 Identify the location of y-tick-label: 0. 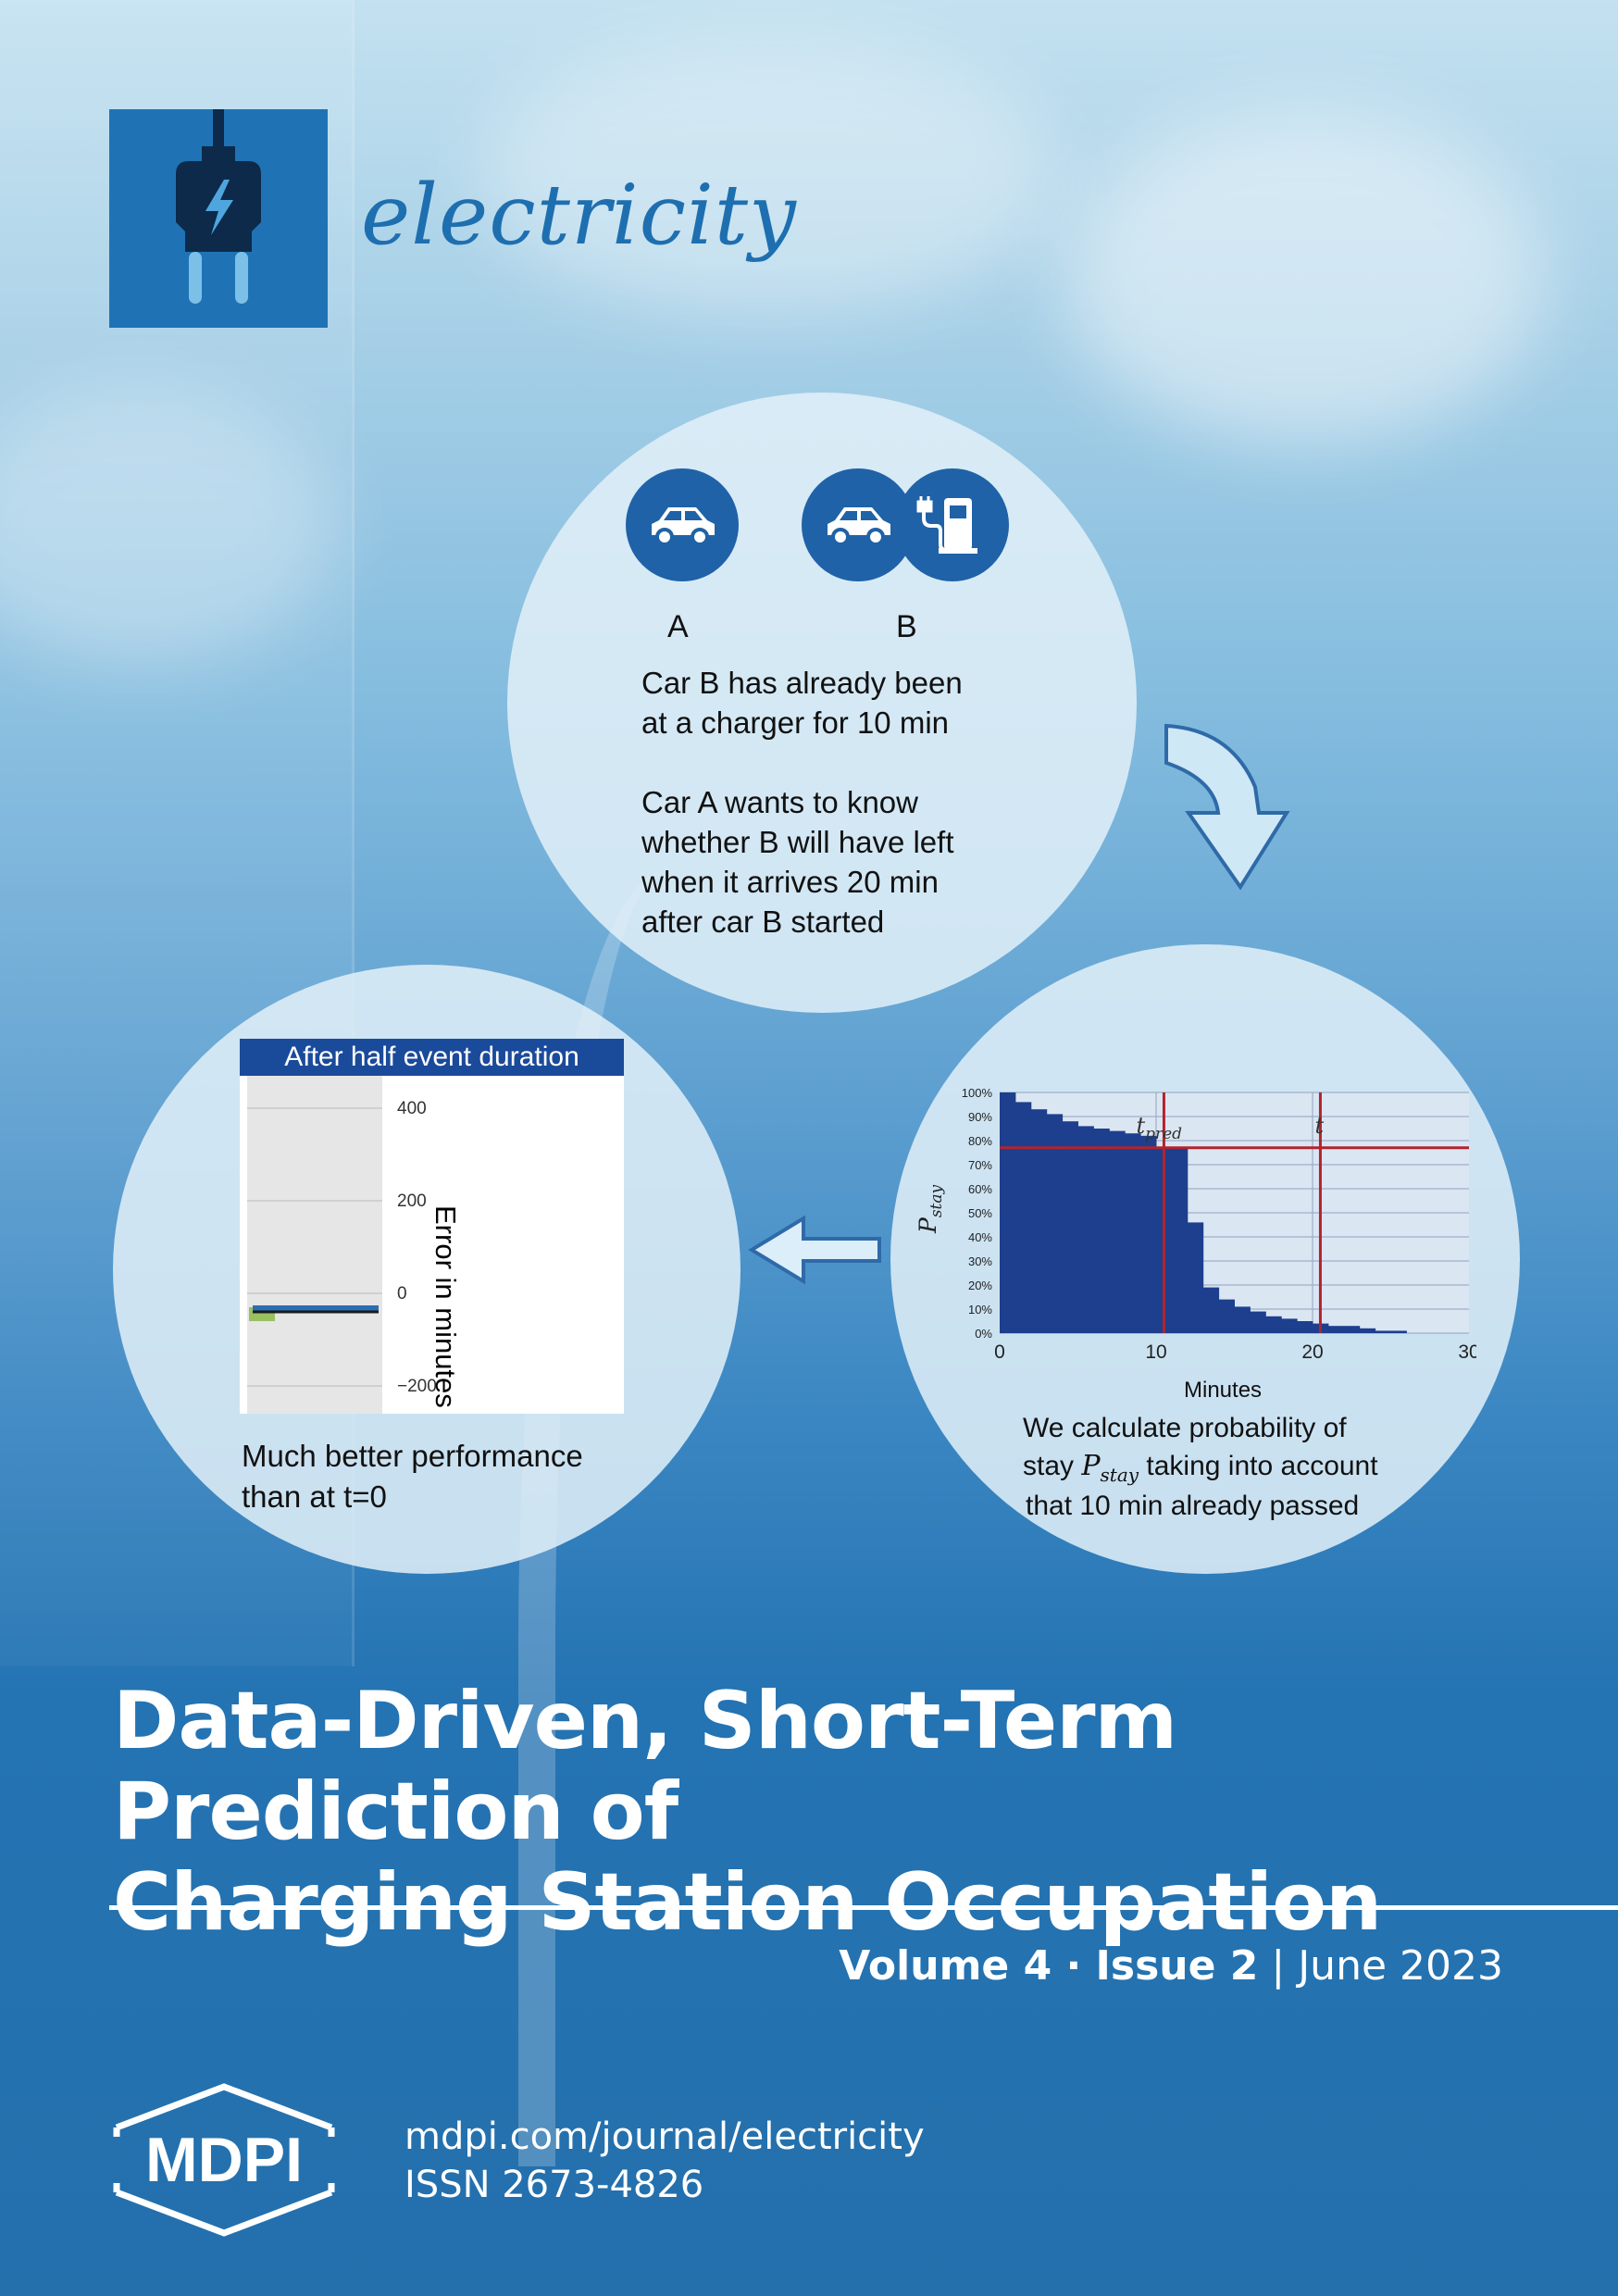
(402, 1294).